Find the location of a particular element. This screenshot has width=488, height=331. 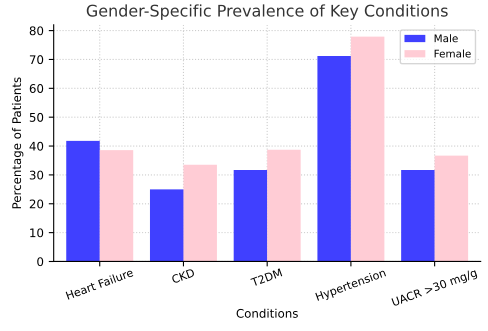

y-axis-title: Percentage of Patients is located at coordinates (18, 142).